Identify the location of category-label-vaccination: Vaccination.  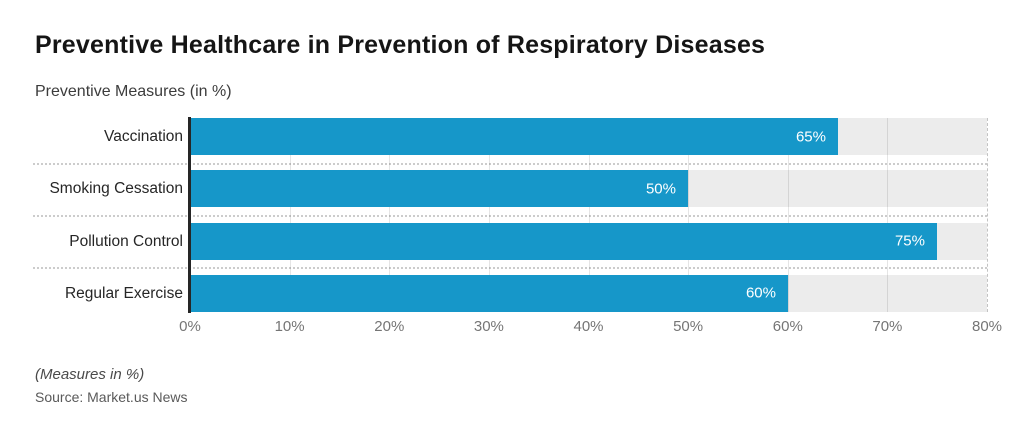
(143, 136).